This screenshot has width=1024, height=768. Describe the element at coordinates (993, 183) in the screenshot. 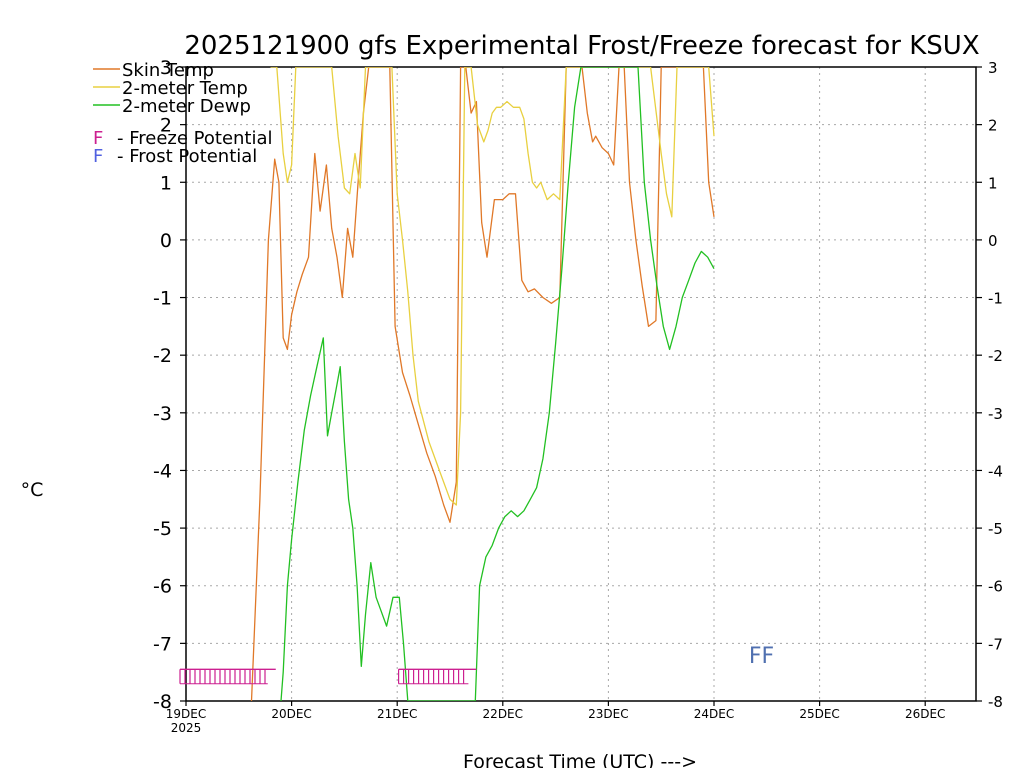

I see `y-tick-label-right: 1` at that location.